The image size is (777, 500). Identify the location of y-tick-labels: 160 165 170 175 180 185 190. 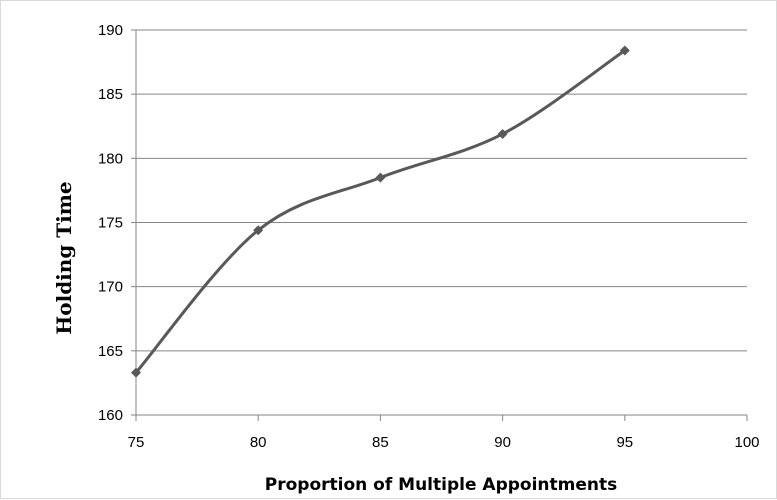
(110, 223).